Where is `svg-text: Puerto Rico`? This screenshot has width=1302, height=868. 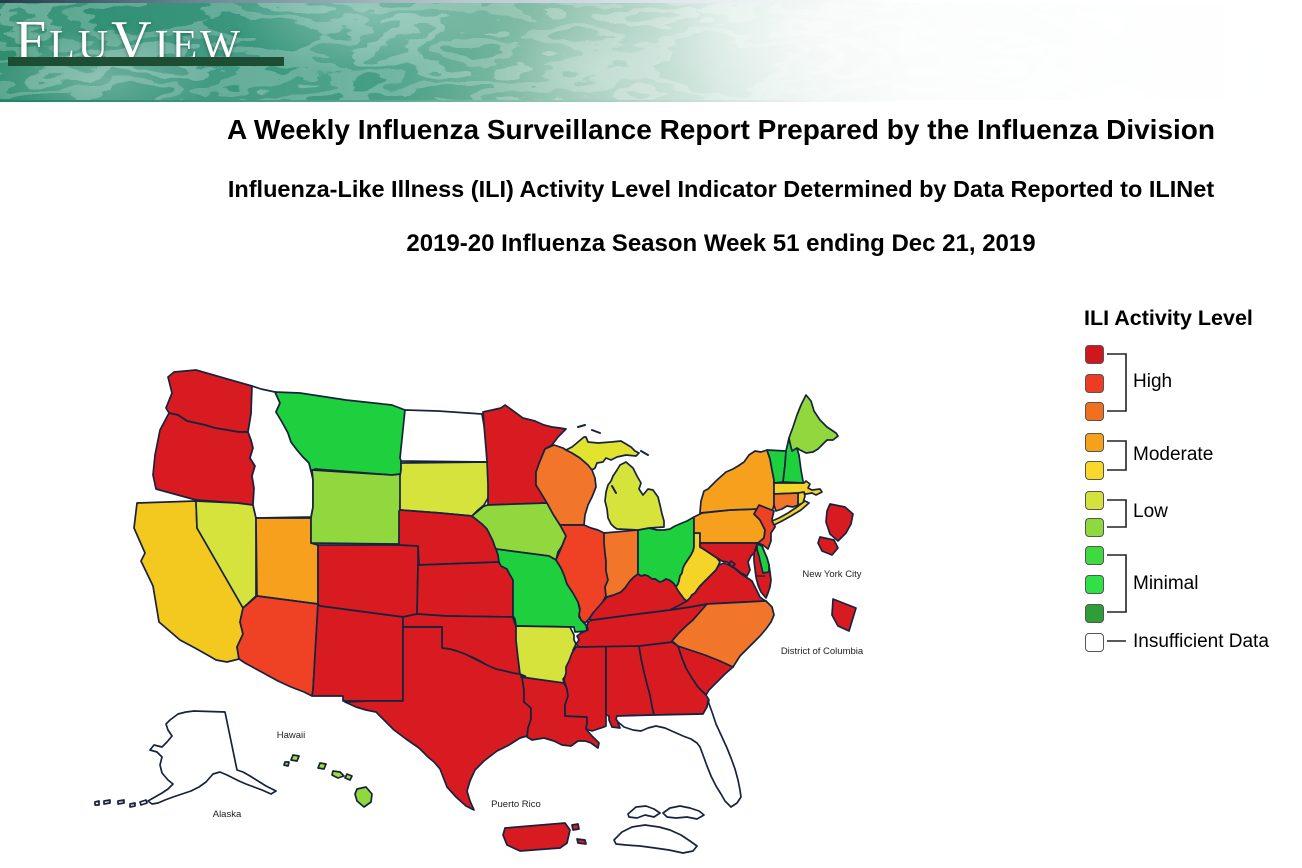
svg-text: Puerto Rico is located at coordinates (516, 804).